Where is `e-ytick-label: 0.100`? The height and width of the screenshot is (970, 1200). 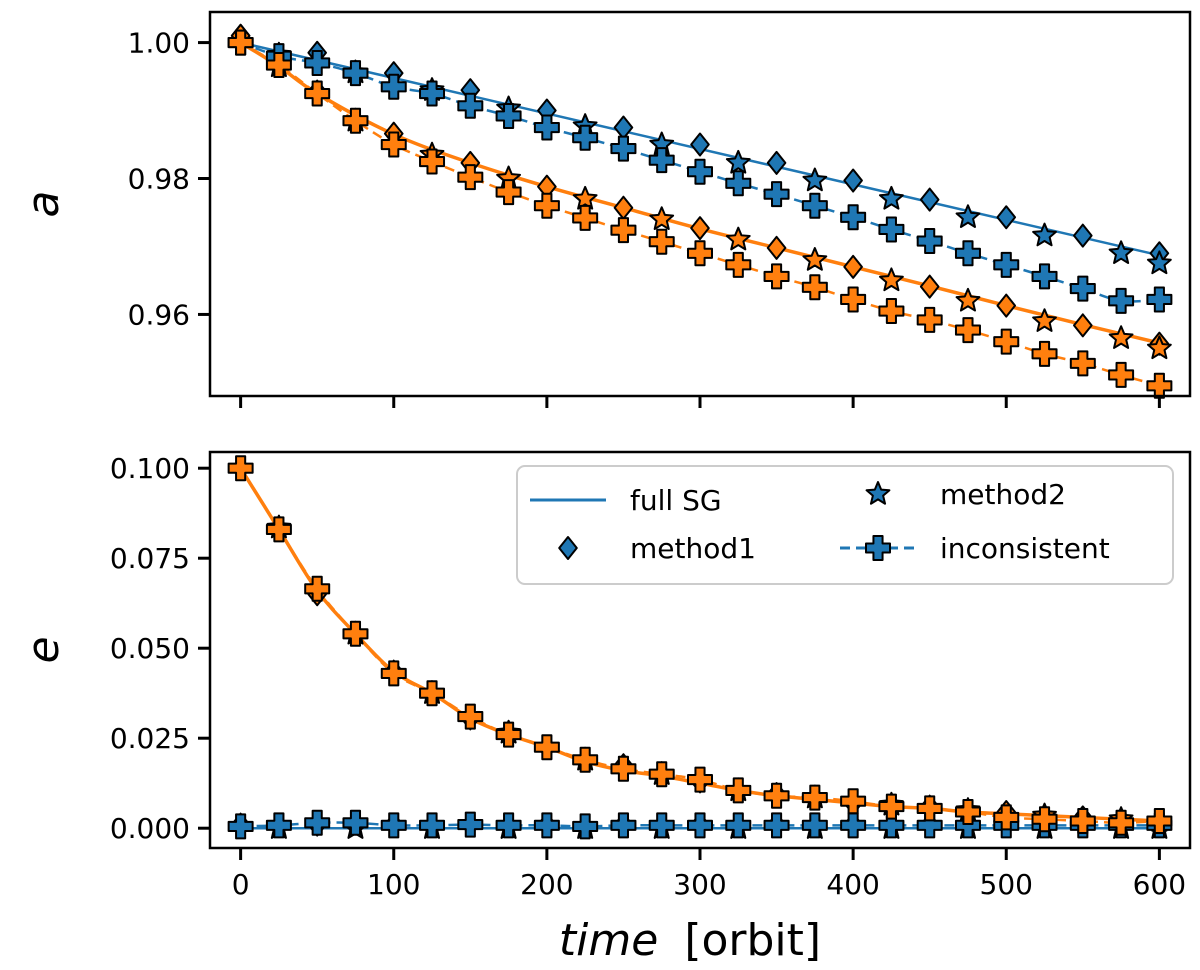
e-ytick-label: 0.100 is located at coordinates (150, 468).